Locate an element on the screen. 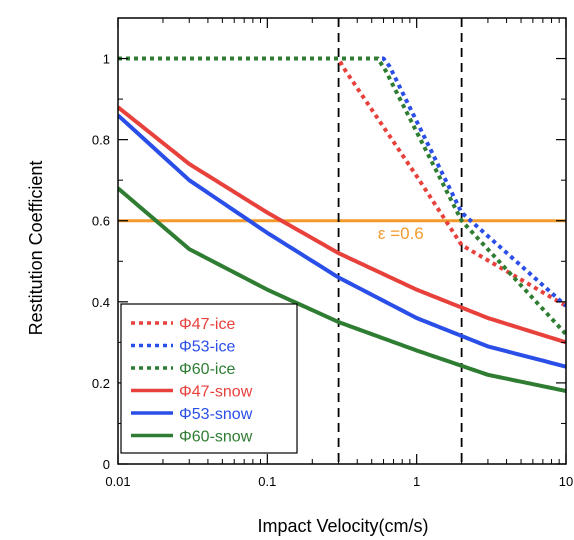 The width and height of the screenshot is (574, 540). annotation-epsilon: ε =0.6 is located at coordinates (401, 233).